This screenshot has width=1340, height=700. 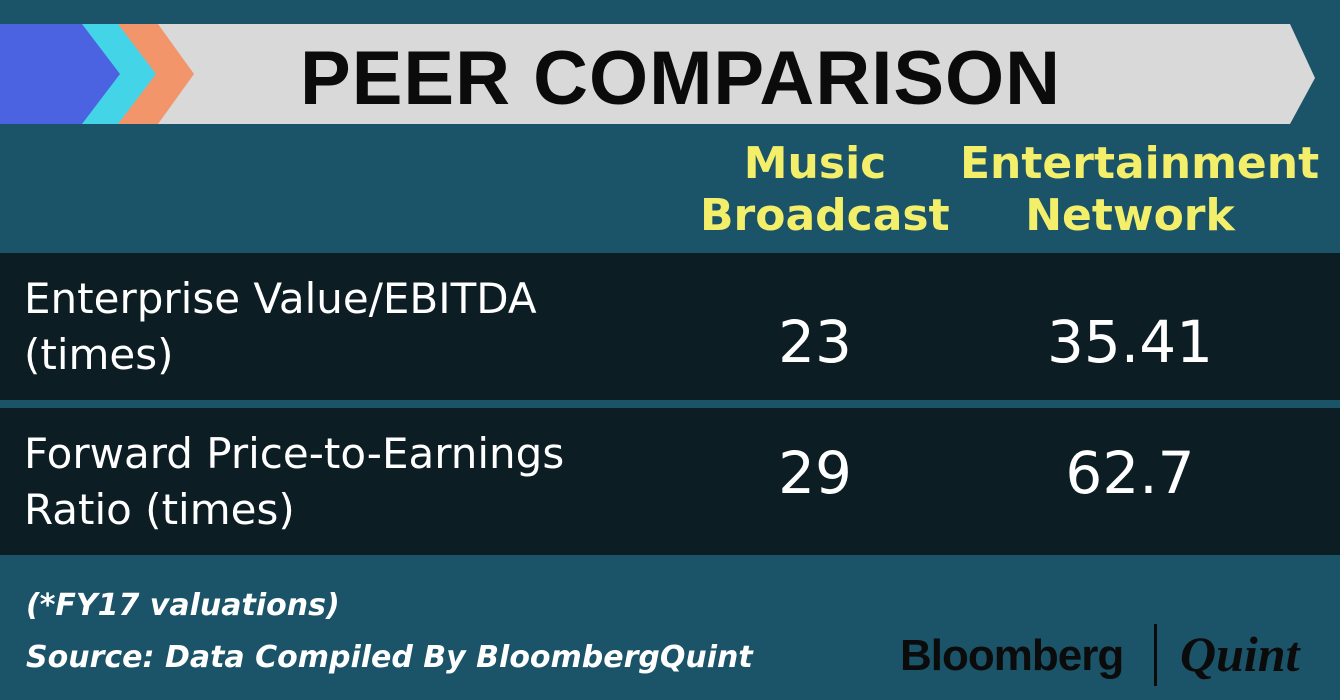 What do you see at coordinates (389, 657) in the screenshot?
I see `source-credit: Source: Data Compiled By BloombergQuint` at bounding box center [389, 657].